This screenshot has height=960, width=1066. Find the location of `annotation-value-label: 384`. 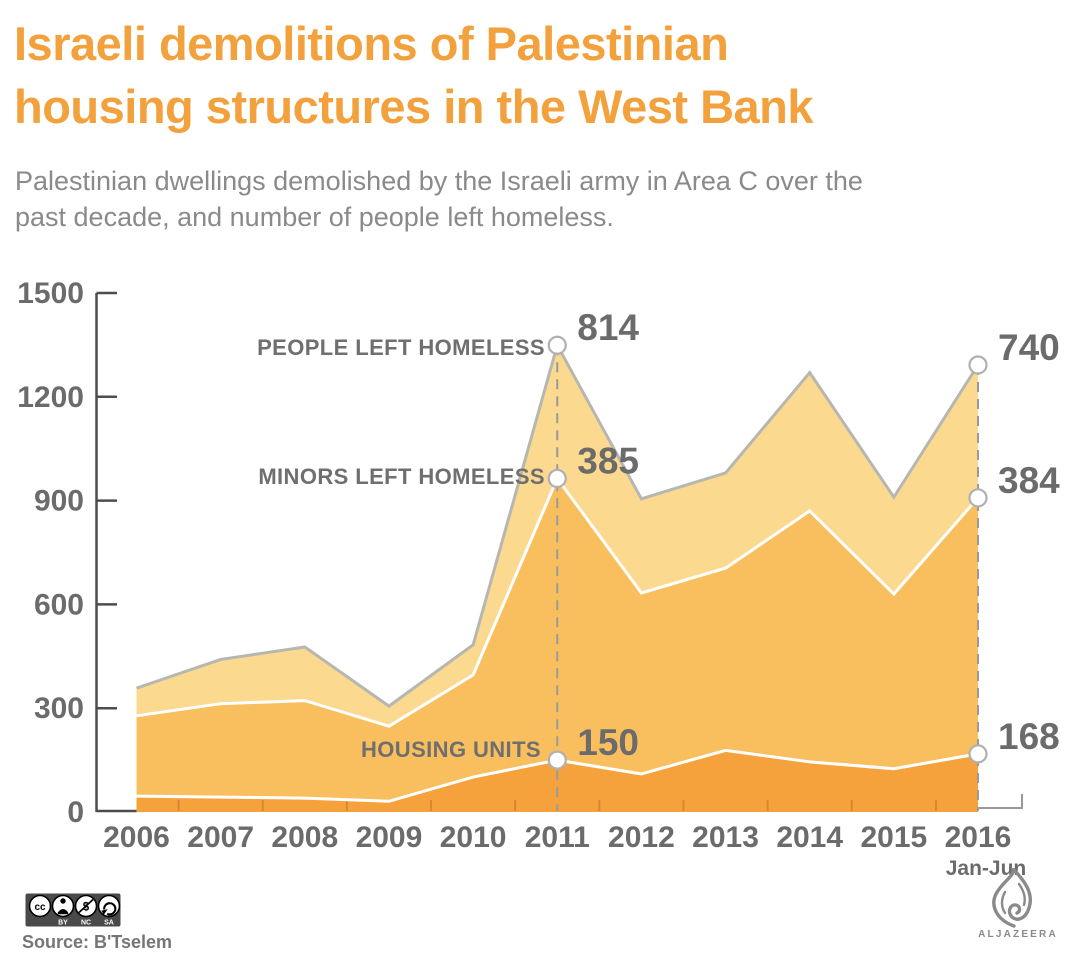

annotation-value-label: 384 is located at coordinates (1029, 480).